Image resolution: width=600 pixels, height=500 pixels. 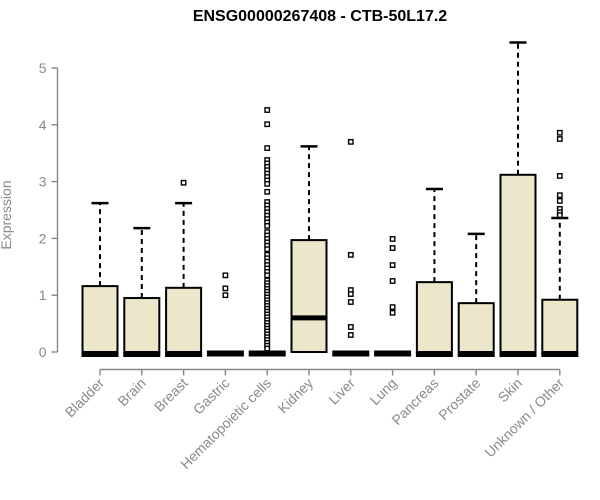 I want to click on boxplot-skin, so click(x=518, y=199).